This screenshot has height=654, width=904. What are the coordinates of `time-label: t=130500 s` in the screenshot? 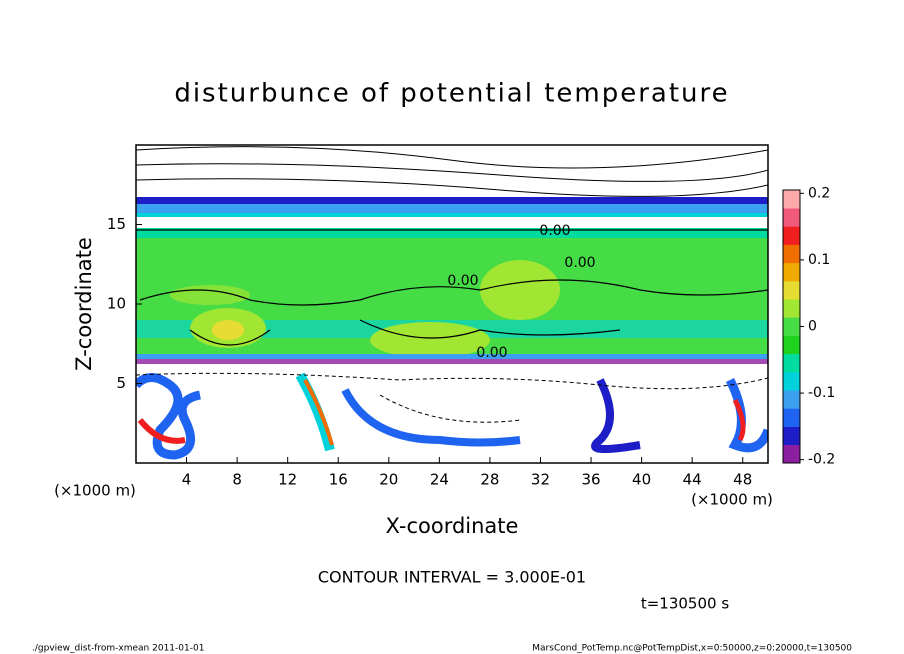 It's located at (685, 604).